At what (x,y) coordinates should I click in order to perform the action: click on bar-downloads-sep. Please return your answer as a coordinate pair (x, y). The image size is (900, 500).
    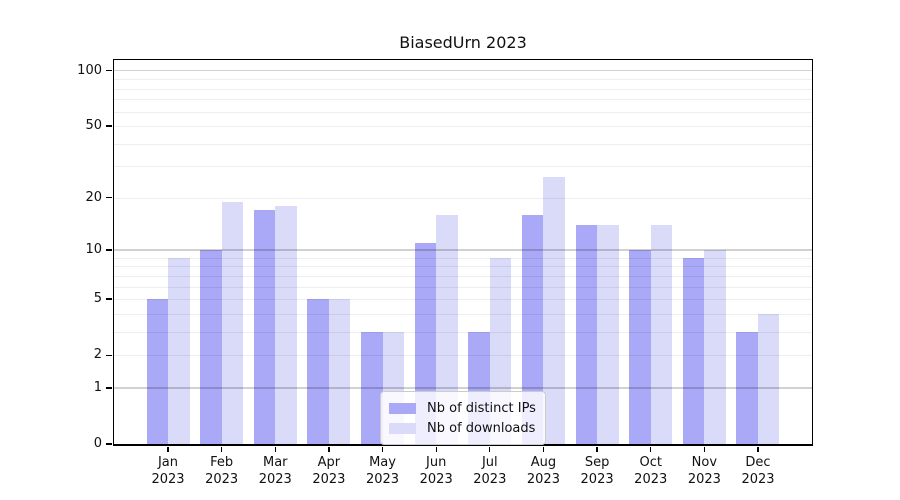
    Looking at the image, I should click on (608, 334).